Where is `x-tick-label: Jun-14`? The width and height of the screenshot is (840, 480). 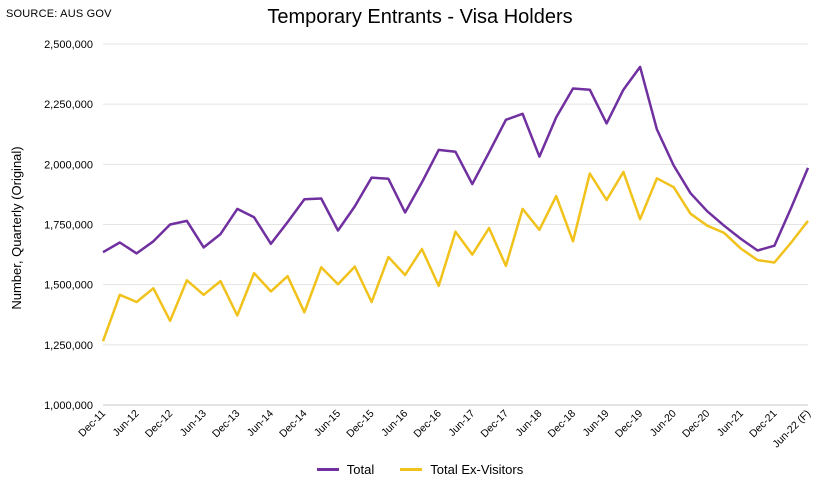
x-tick-label: Jun-14 is located at coordinates (260, 423).